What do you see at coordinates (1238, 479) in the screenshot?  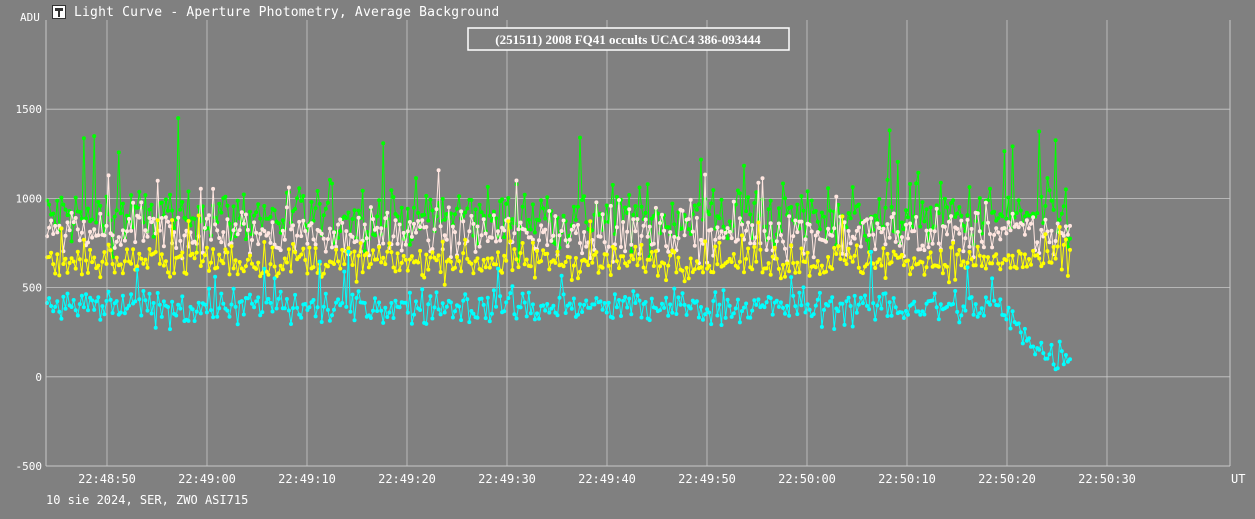 I see `x-axis-label: UT` at bounding box center [1238, 479].